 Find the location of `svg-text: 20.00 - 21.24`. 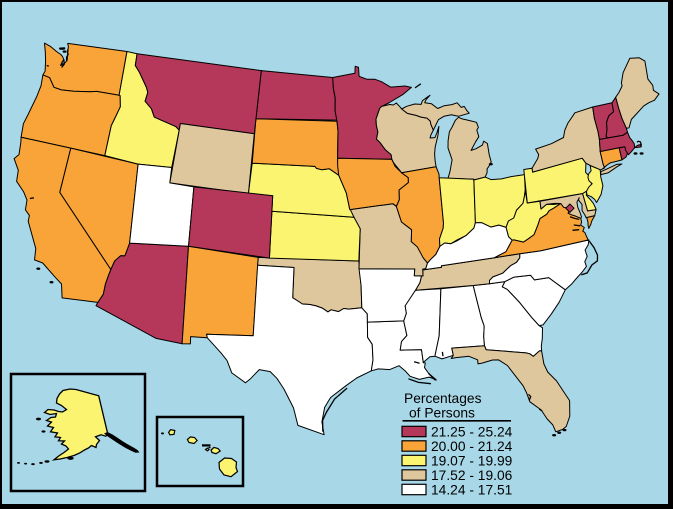

svg-text: 20.00 - 21.24 is located at coordinates (472, 446).